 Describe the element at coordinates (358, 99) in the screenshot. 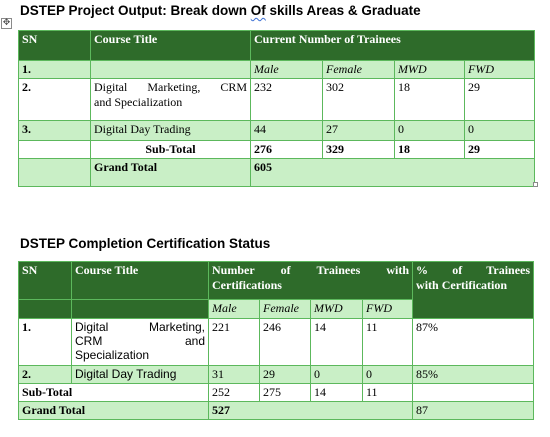

I see `female-count: 302` at that location.